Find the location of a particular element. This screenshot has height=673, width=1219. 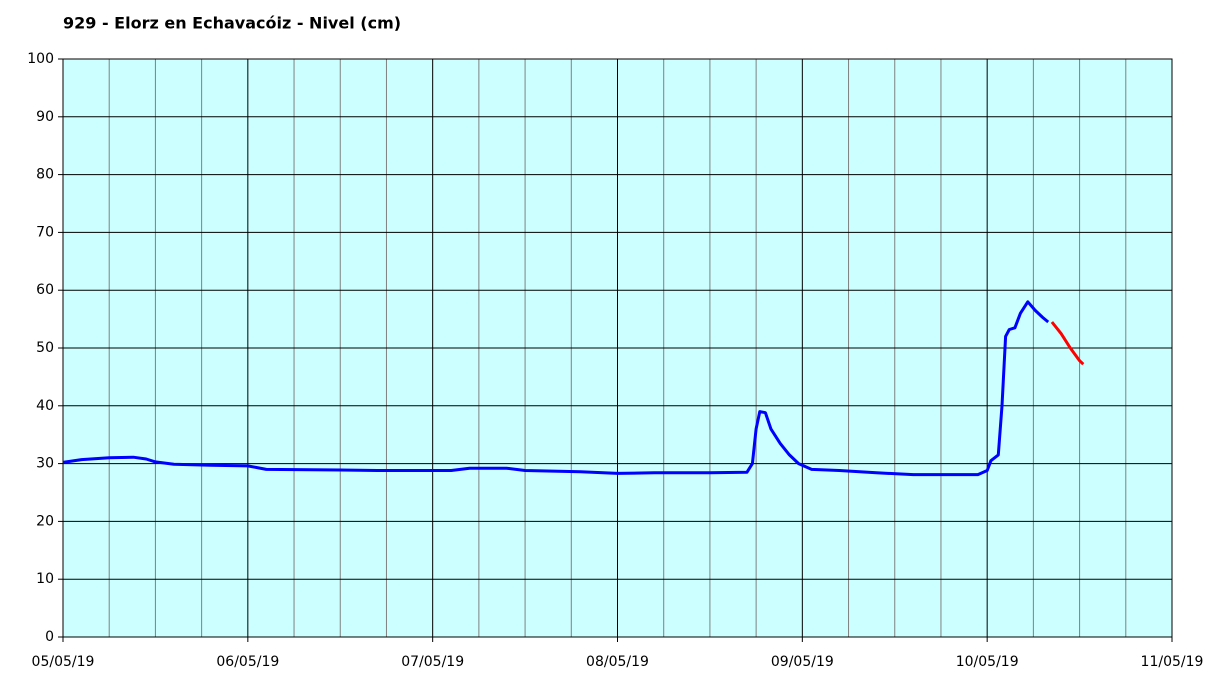

x-tick-label: 09/05/19 is located at coordinates (802, 662).